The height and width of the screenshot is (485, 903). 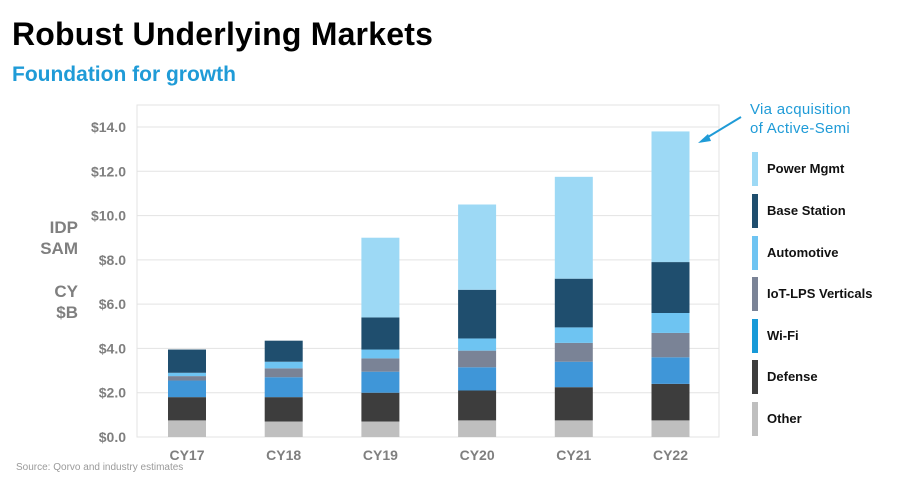 What do you see at coordinates (800, 128) in the screenshot?
I see `annotation-line-2: of Active-Semi` at bounding box center [800, 128].